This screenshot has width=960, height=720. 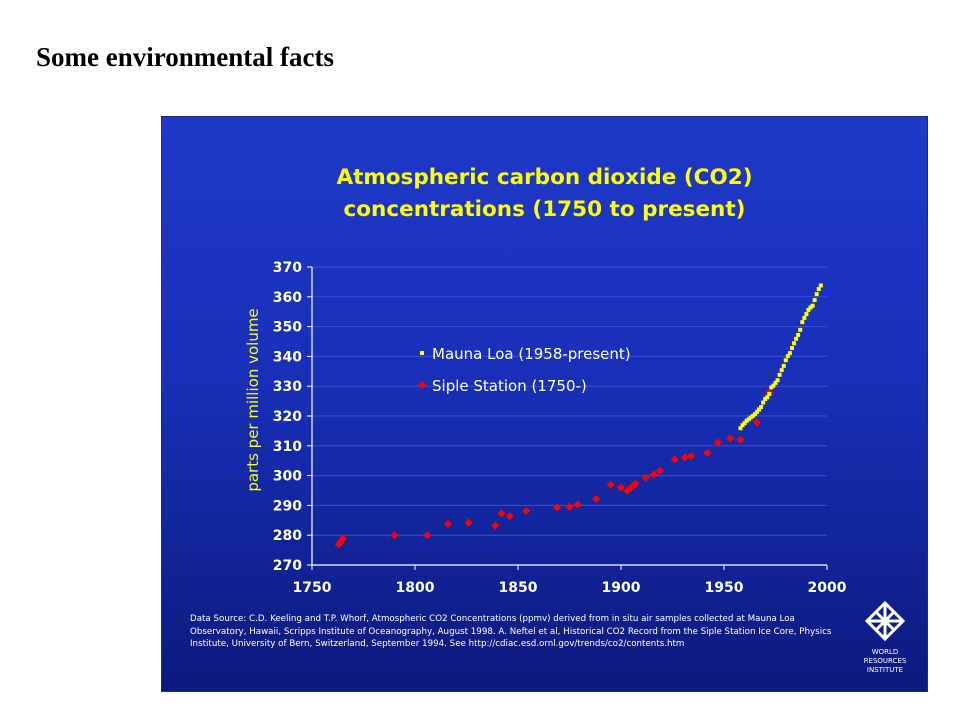 What do you see at coordinates (287, 566) in the screenshot?
I see `y-tick-label: 270` at bounding box center [287, 566].